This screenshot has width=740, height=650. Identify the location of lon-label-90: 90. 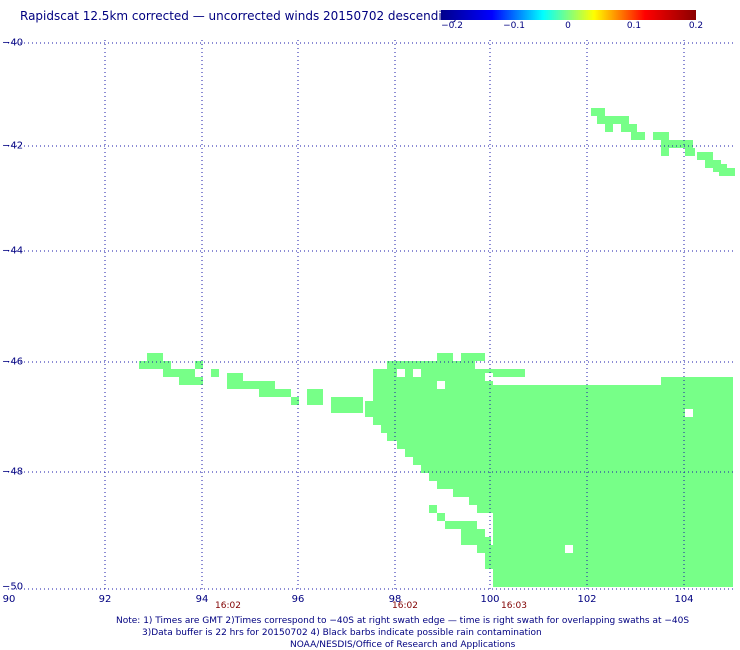
(9, 599).